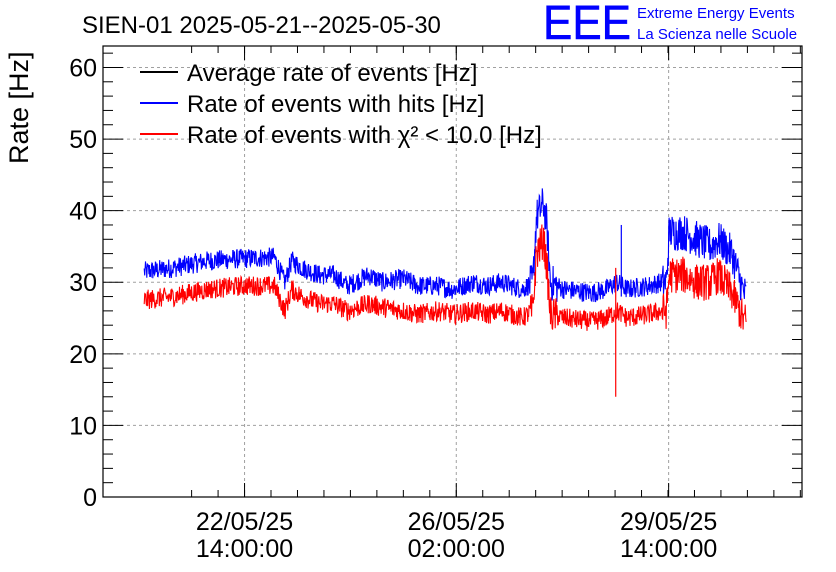 The width and height of the screenshot is (836, 572). I want to click on y-tick-labels: 0 10 20 30 40 50 60, so click(83, 283).